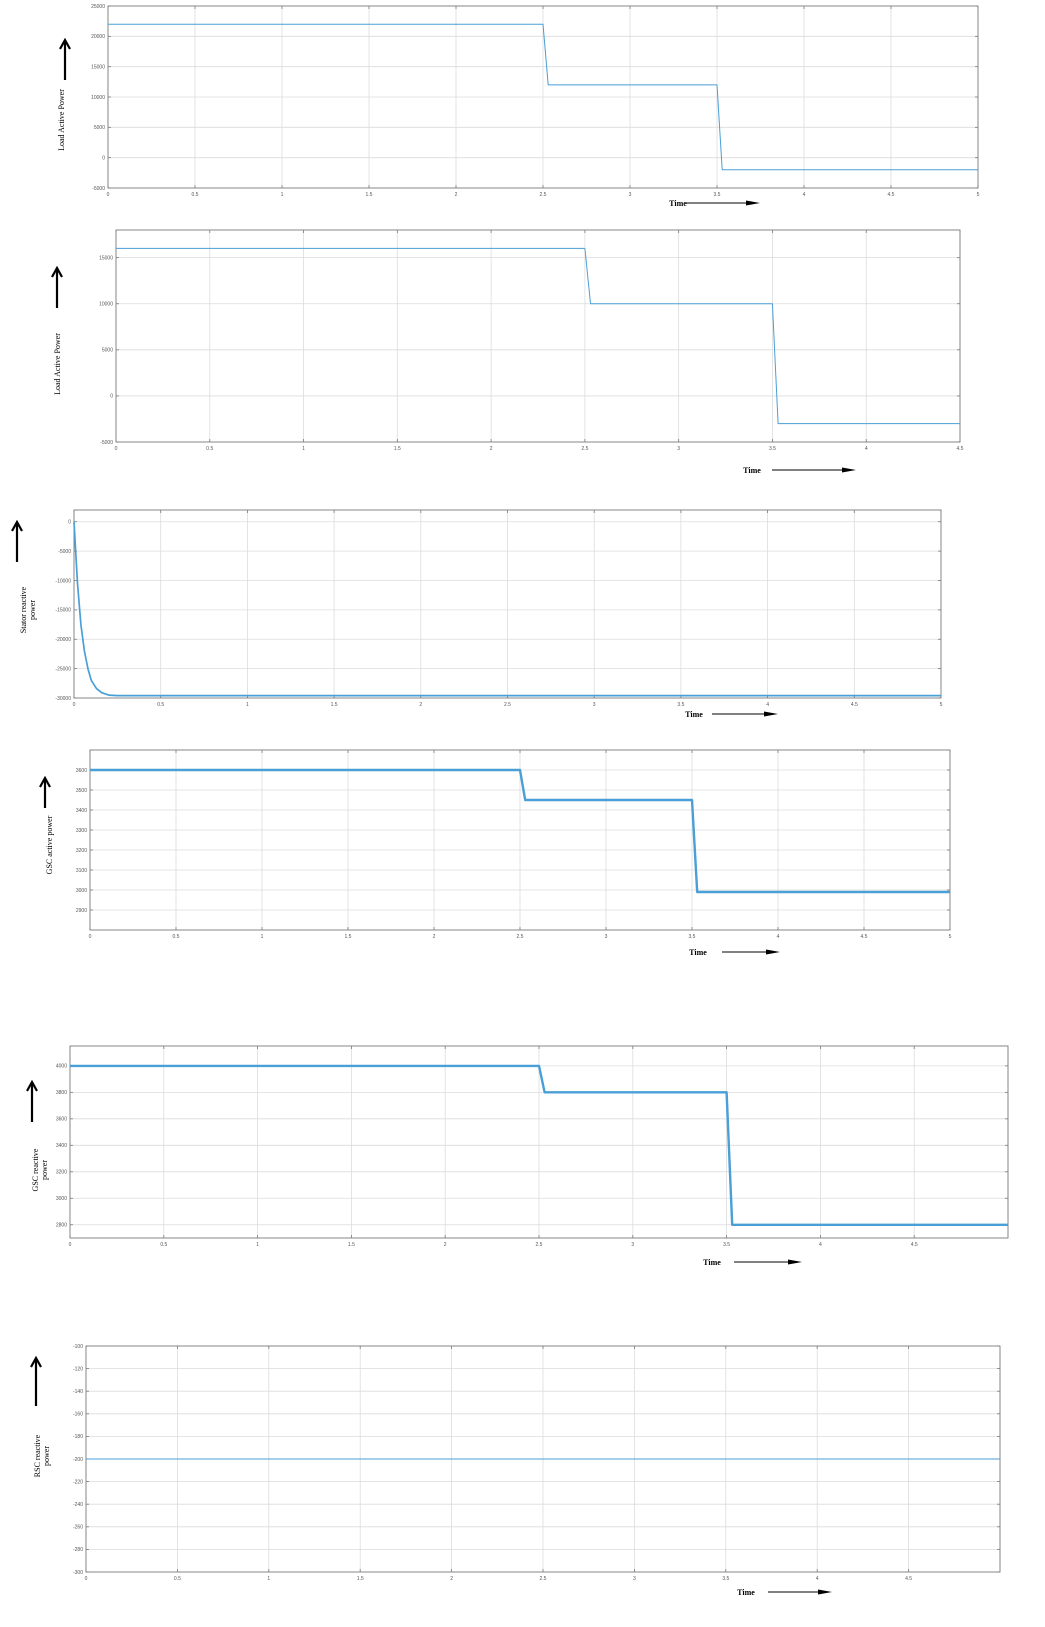 The height and width of the screenshot is (1627, 1045). I want to click on y-tick-label: 3300, so click(81, 831).